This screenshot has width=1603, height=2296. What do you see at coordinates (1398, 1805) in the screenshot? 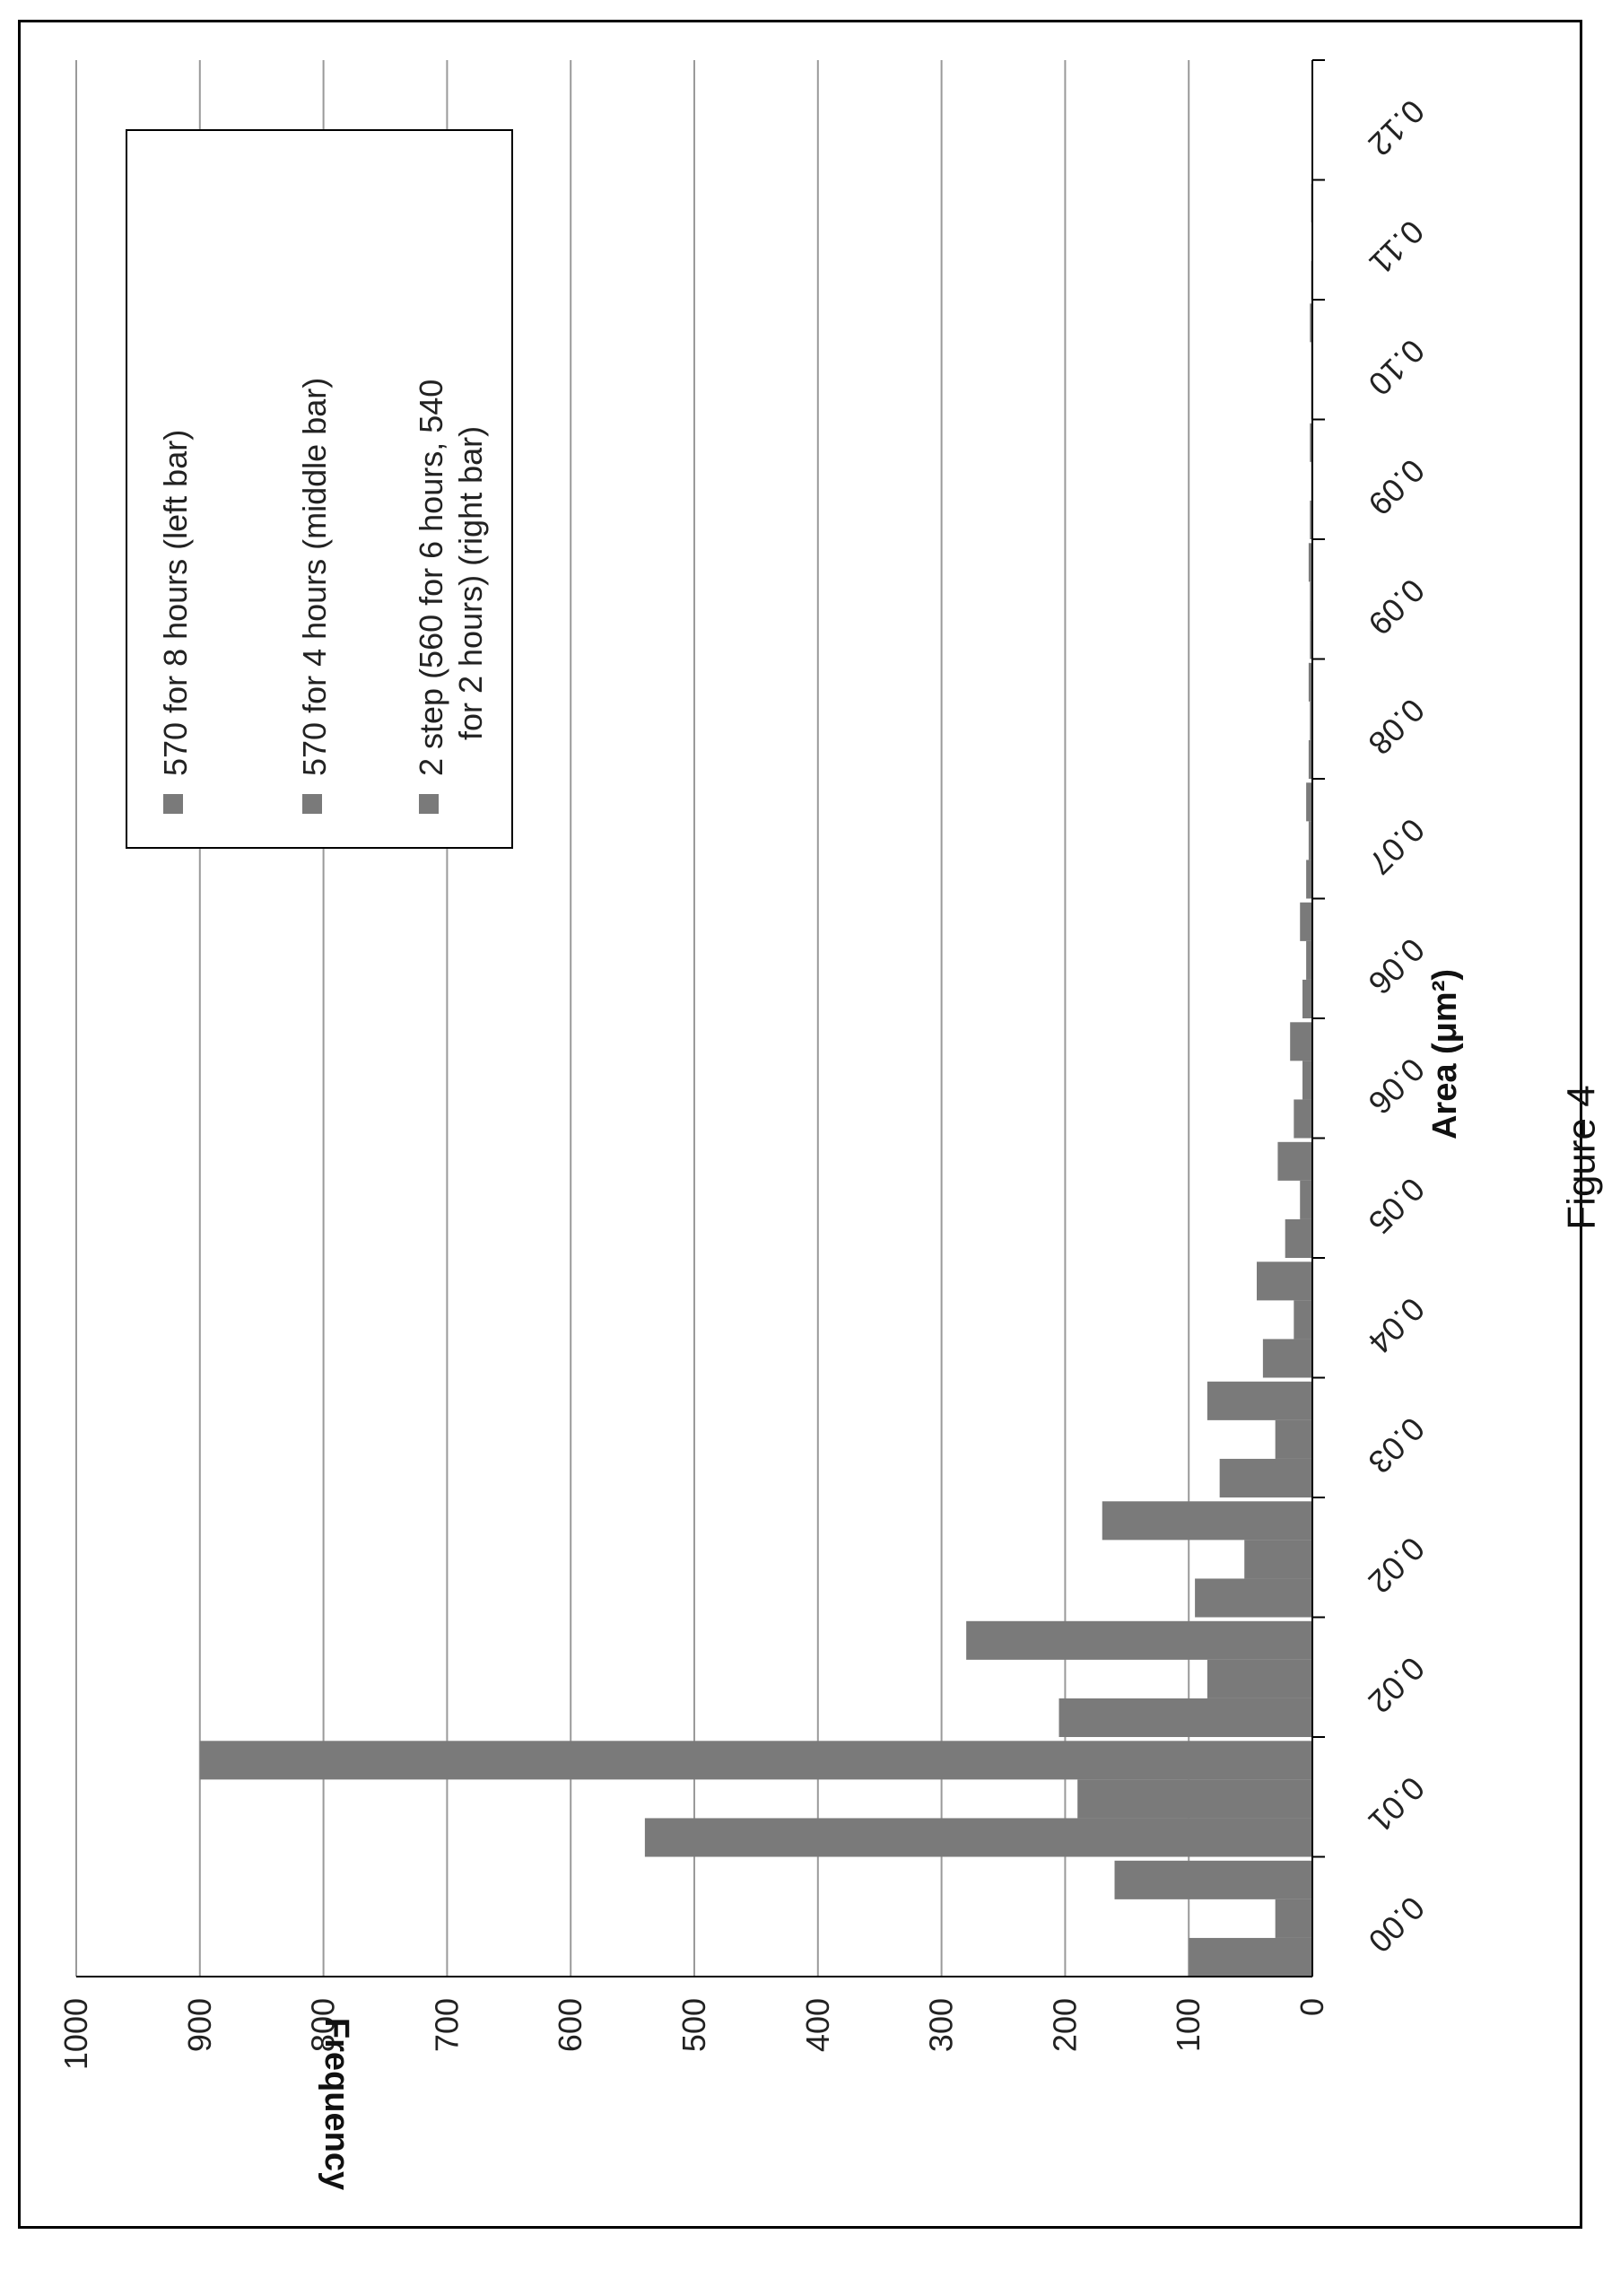
I see `area-tick-label: 0.01` at bounding box center [1398, 1805].